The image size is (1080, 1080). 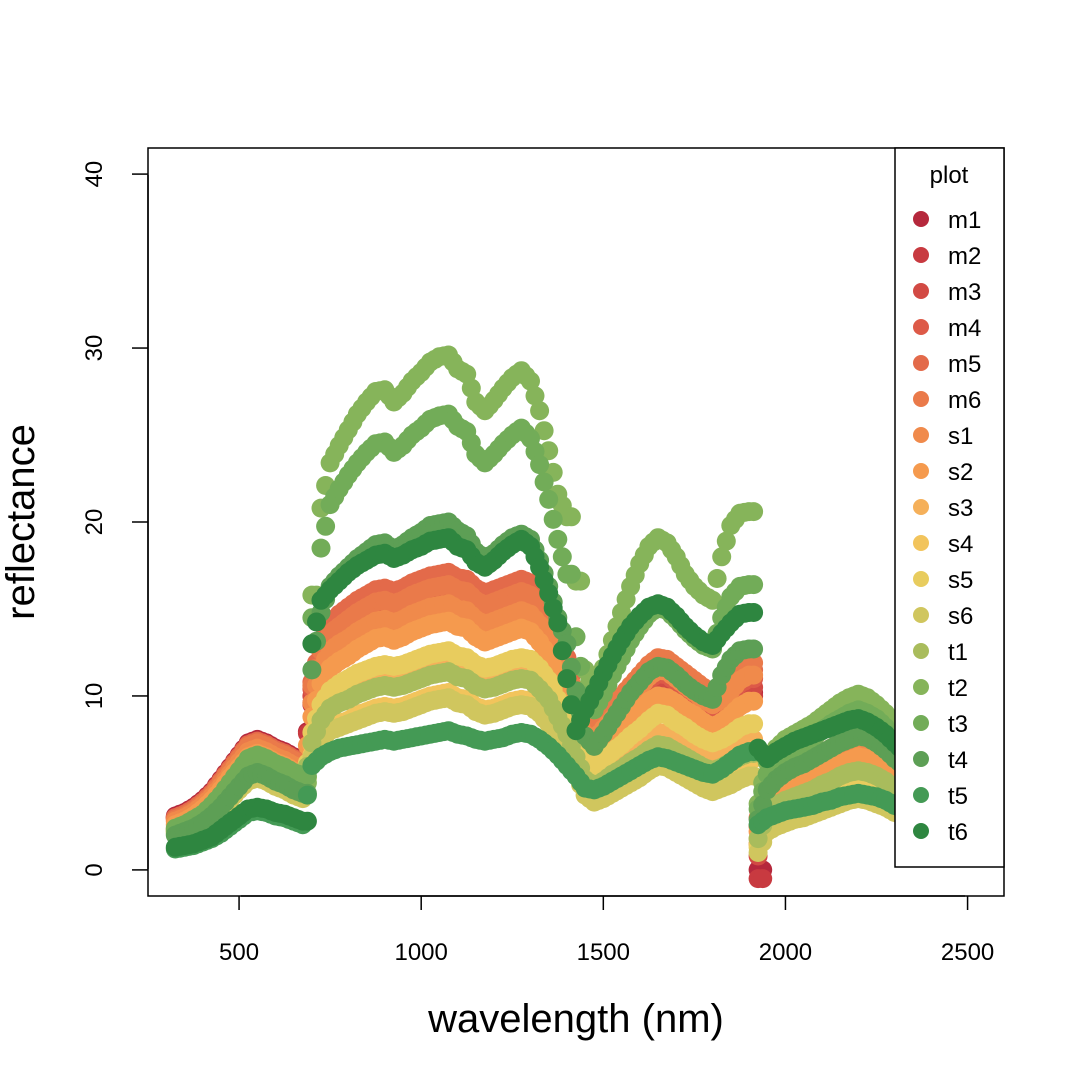 I want to click on y-tick-label: 30, so click(x=94, y=348).